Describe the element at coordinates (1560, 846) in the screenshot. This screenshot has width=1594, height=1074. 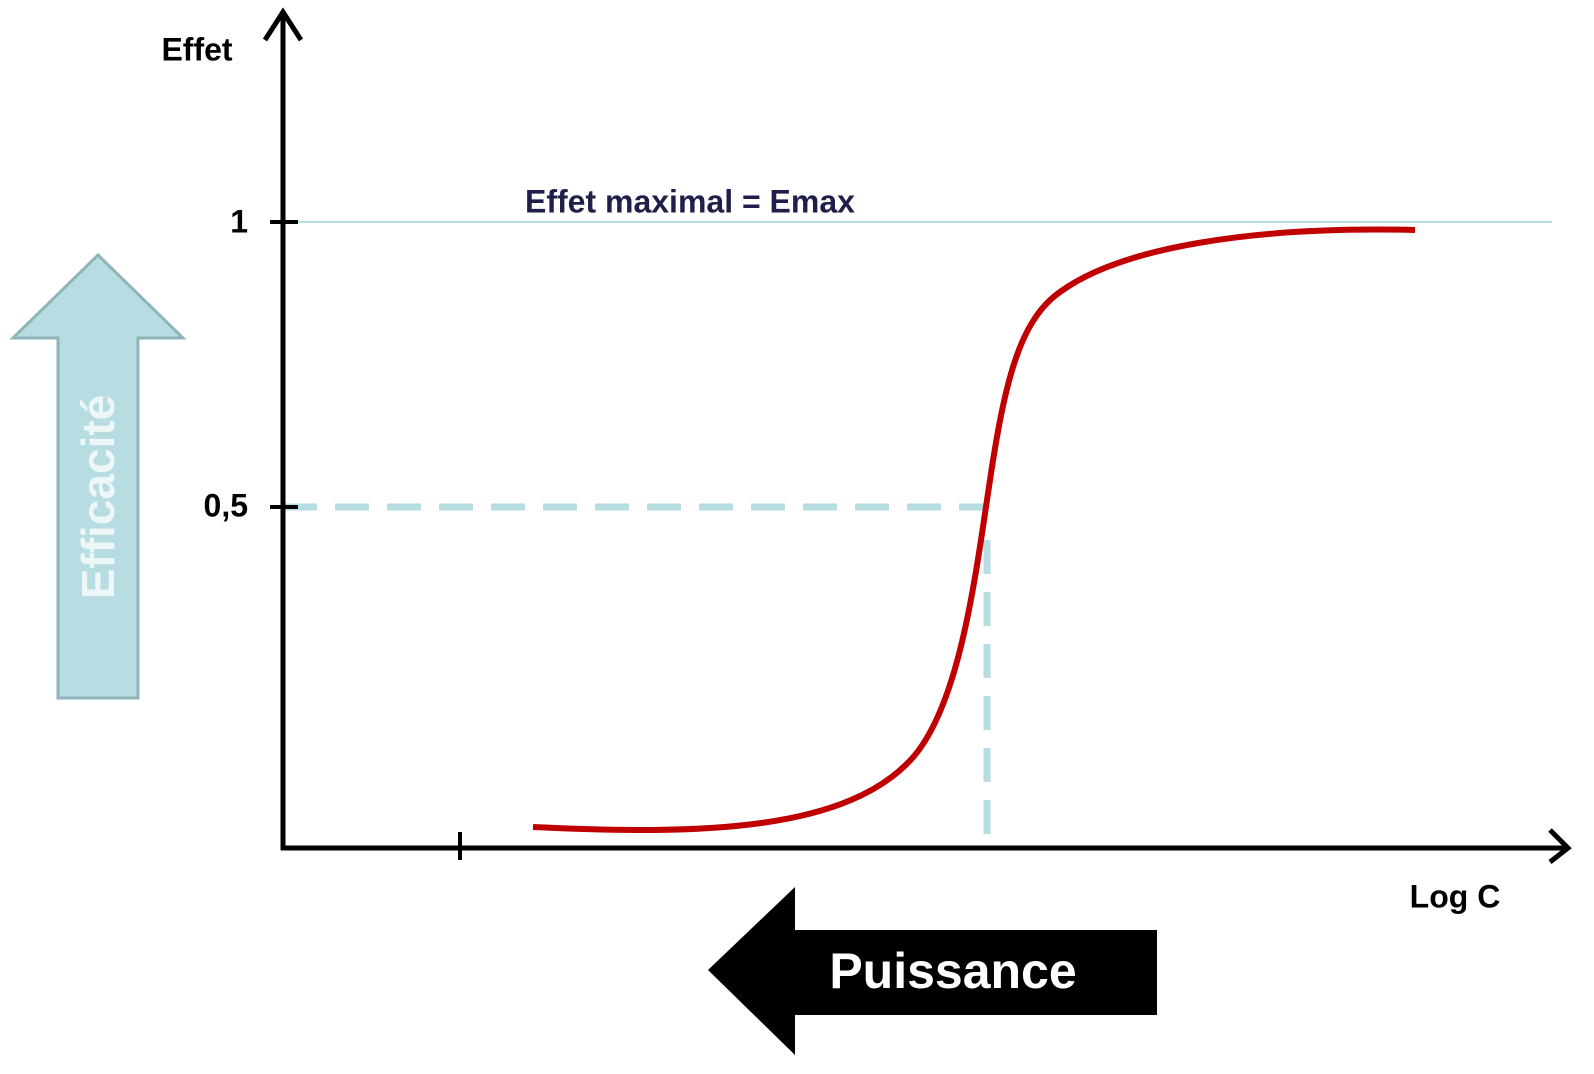
I see `x-axis-arrowhead` at that location.